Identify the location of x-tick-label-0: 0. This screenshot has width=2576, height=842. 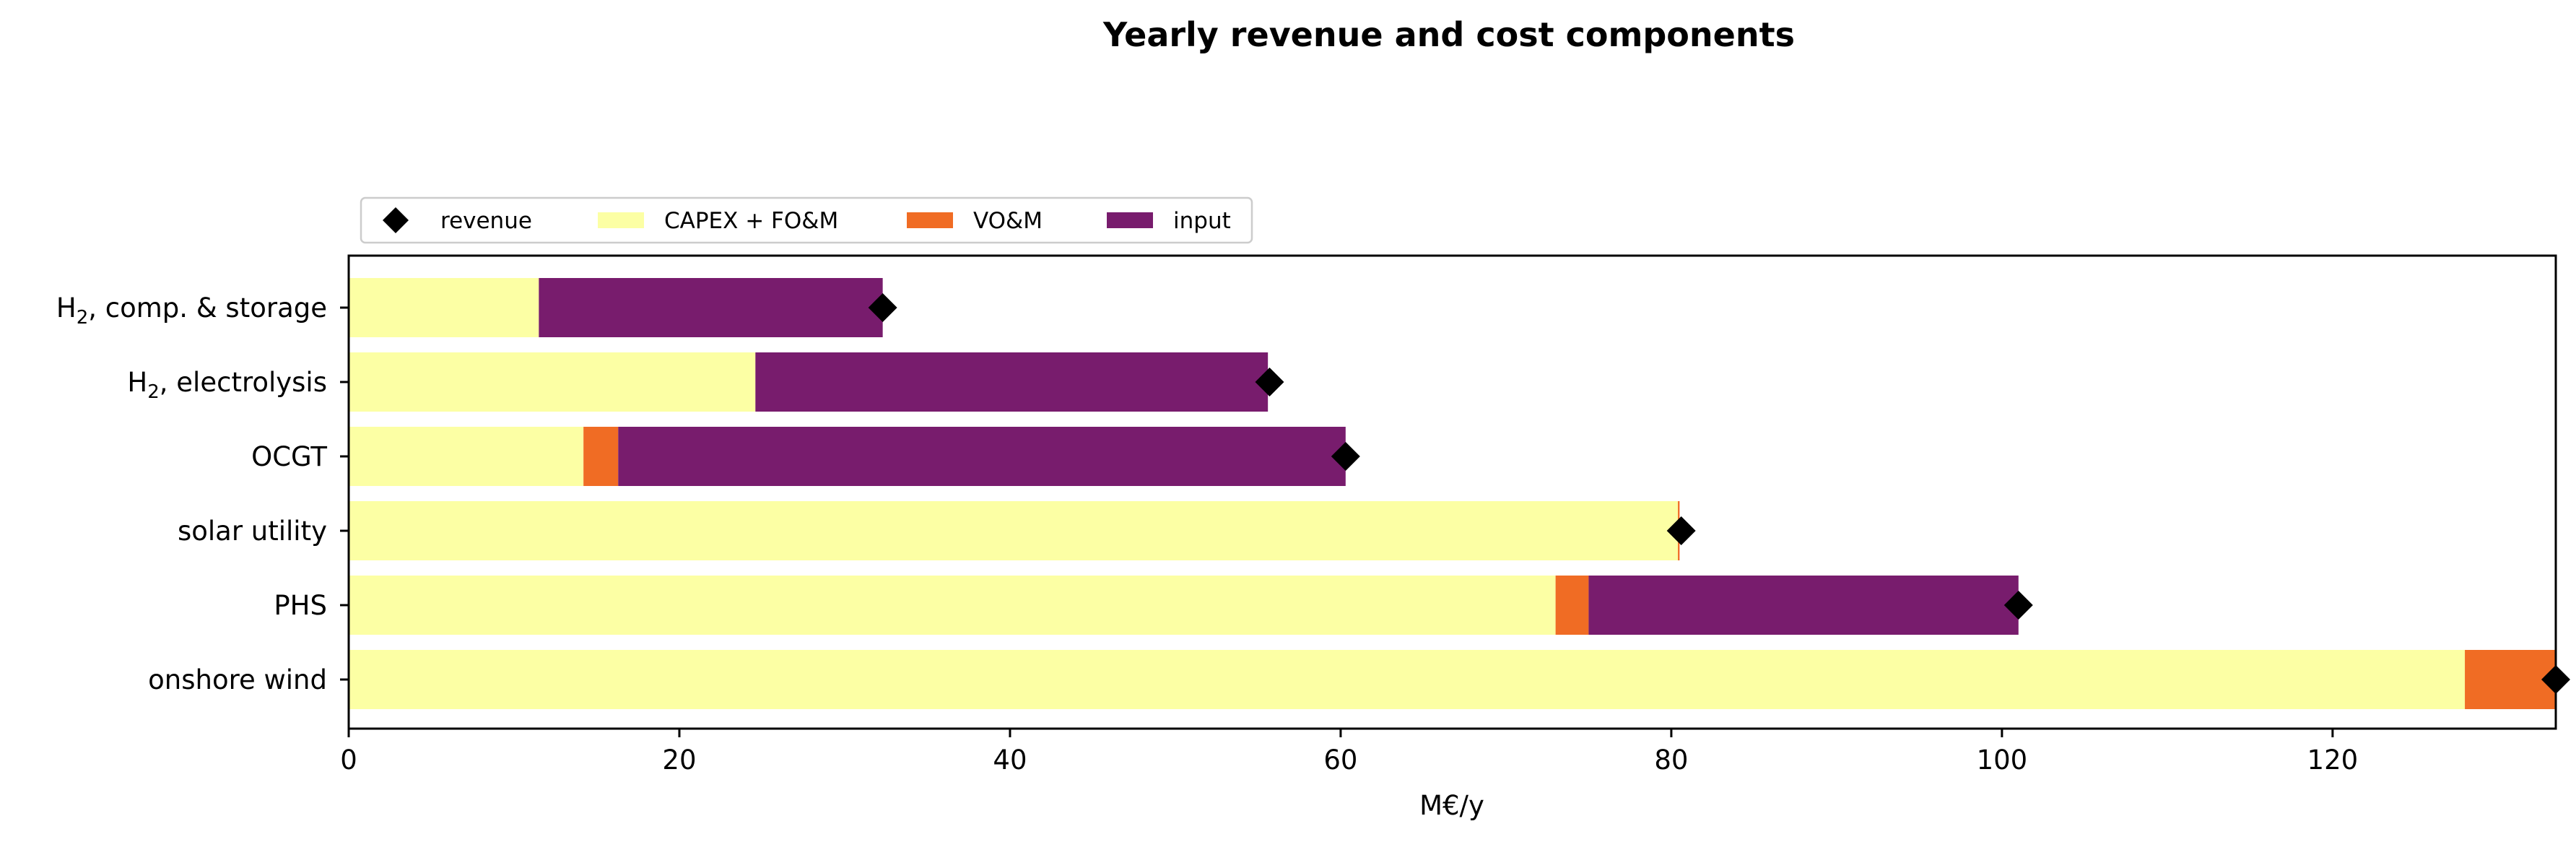
(348, 761).